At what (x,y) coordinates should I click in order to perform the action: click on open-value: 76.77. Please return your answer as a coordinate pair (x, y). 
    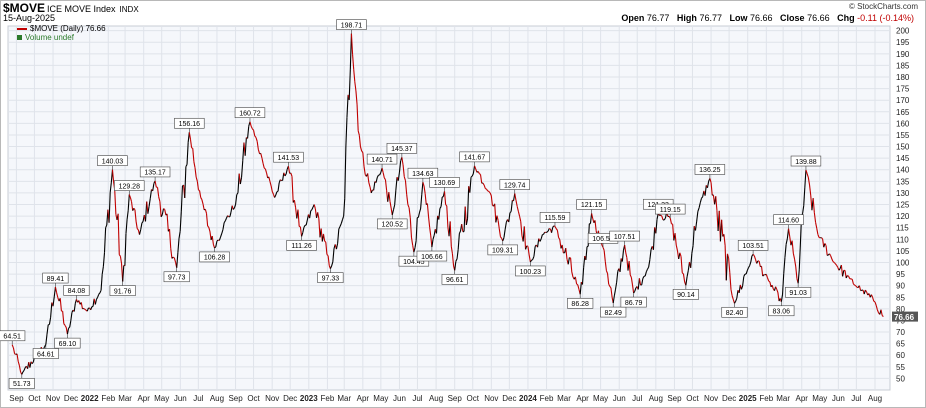
    Looking at the image, I should click on (658, 18).